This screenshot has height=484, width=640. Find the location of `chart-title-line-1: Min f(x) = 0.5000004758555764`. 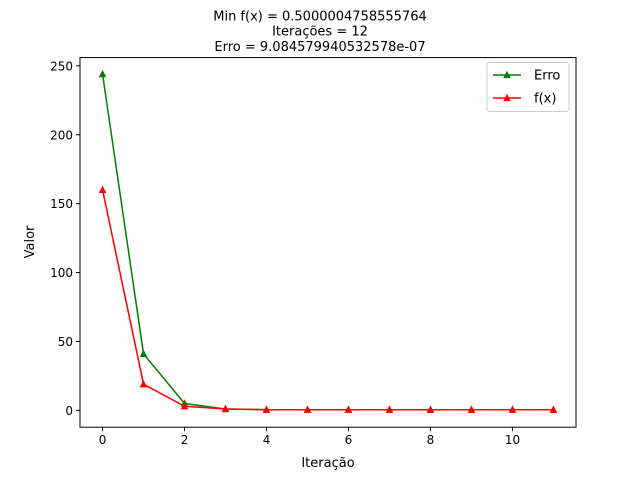

chart-title-line-1: Min f(x) = 0.5000004758555764 is located at coordinates (320, 17).